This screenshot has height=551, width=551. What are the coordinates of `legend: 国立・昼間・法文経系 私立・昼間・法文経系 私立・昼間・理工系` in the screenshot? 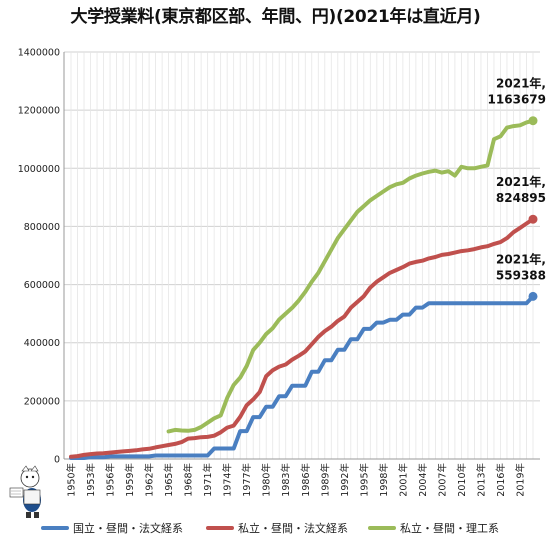 It's located at (270, 528).